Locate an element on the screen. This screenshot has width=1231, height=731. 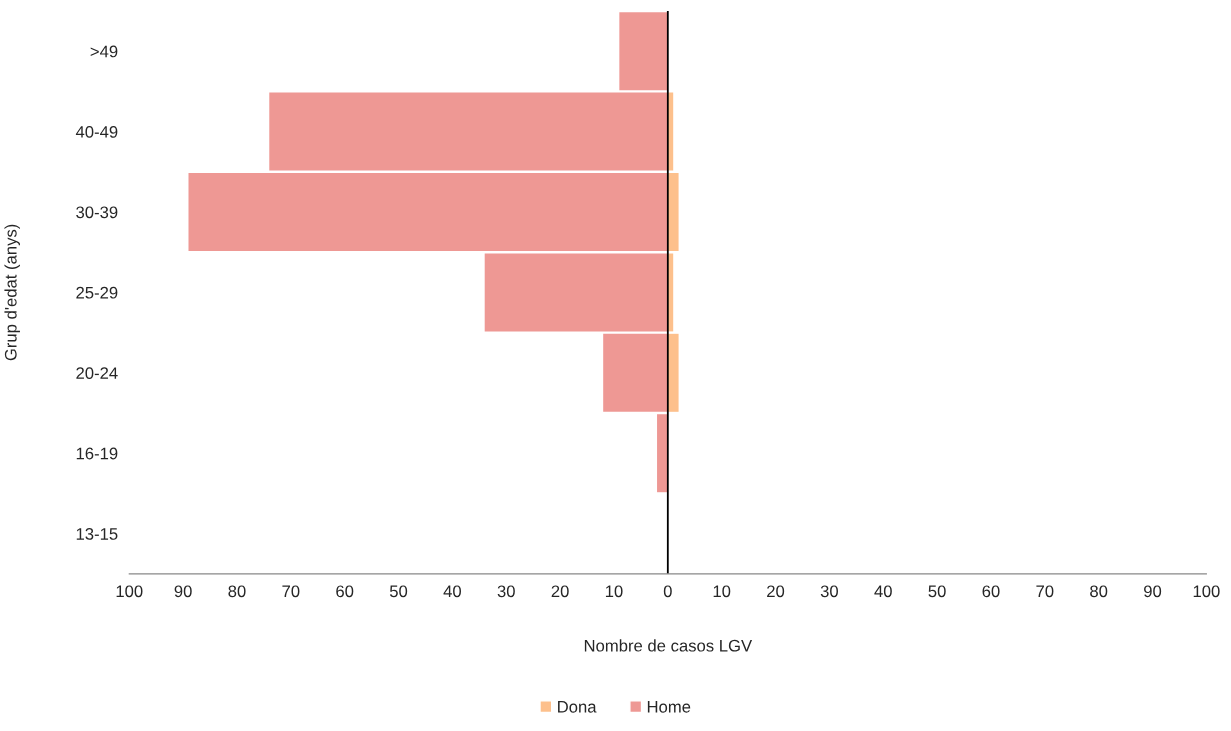
legend-label: Home is located at coordinates (669, 707).